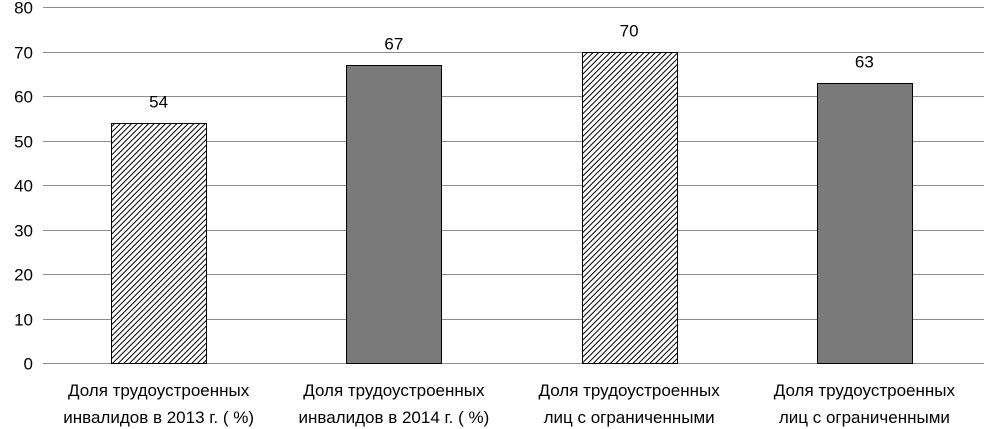  Describe the element at coordinates (864, 417) in the screenshot. I see `category-label-4-line-2: лиц с ограниченными` at that location.